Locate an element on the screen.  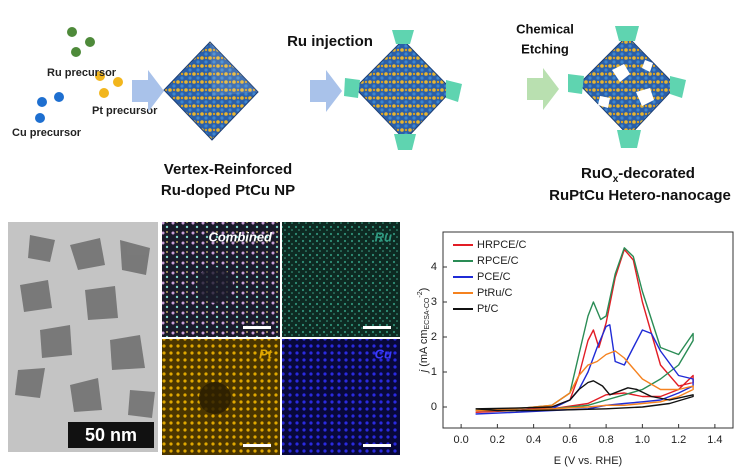
x-axis-label: E (V vs. RHE) is located at coordinates (588, 461).